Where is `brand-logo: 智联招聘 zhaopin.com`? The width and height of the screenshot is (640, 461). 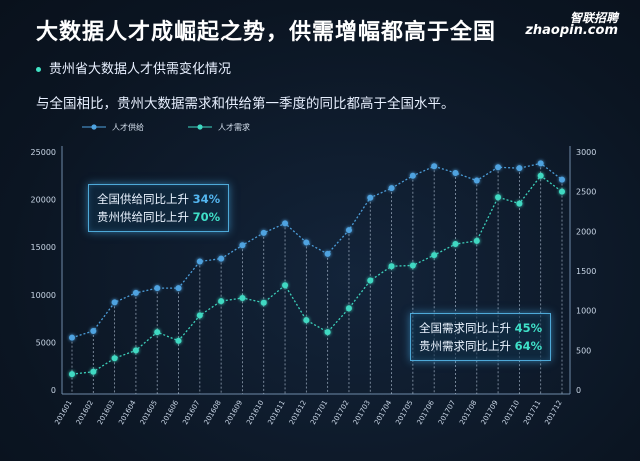
brand-logo: 智联招聘 zhaopin.com is located at coordinates (571, 25).